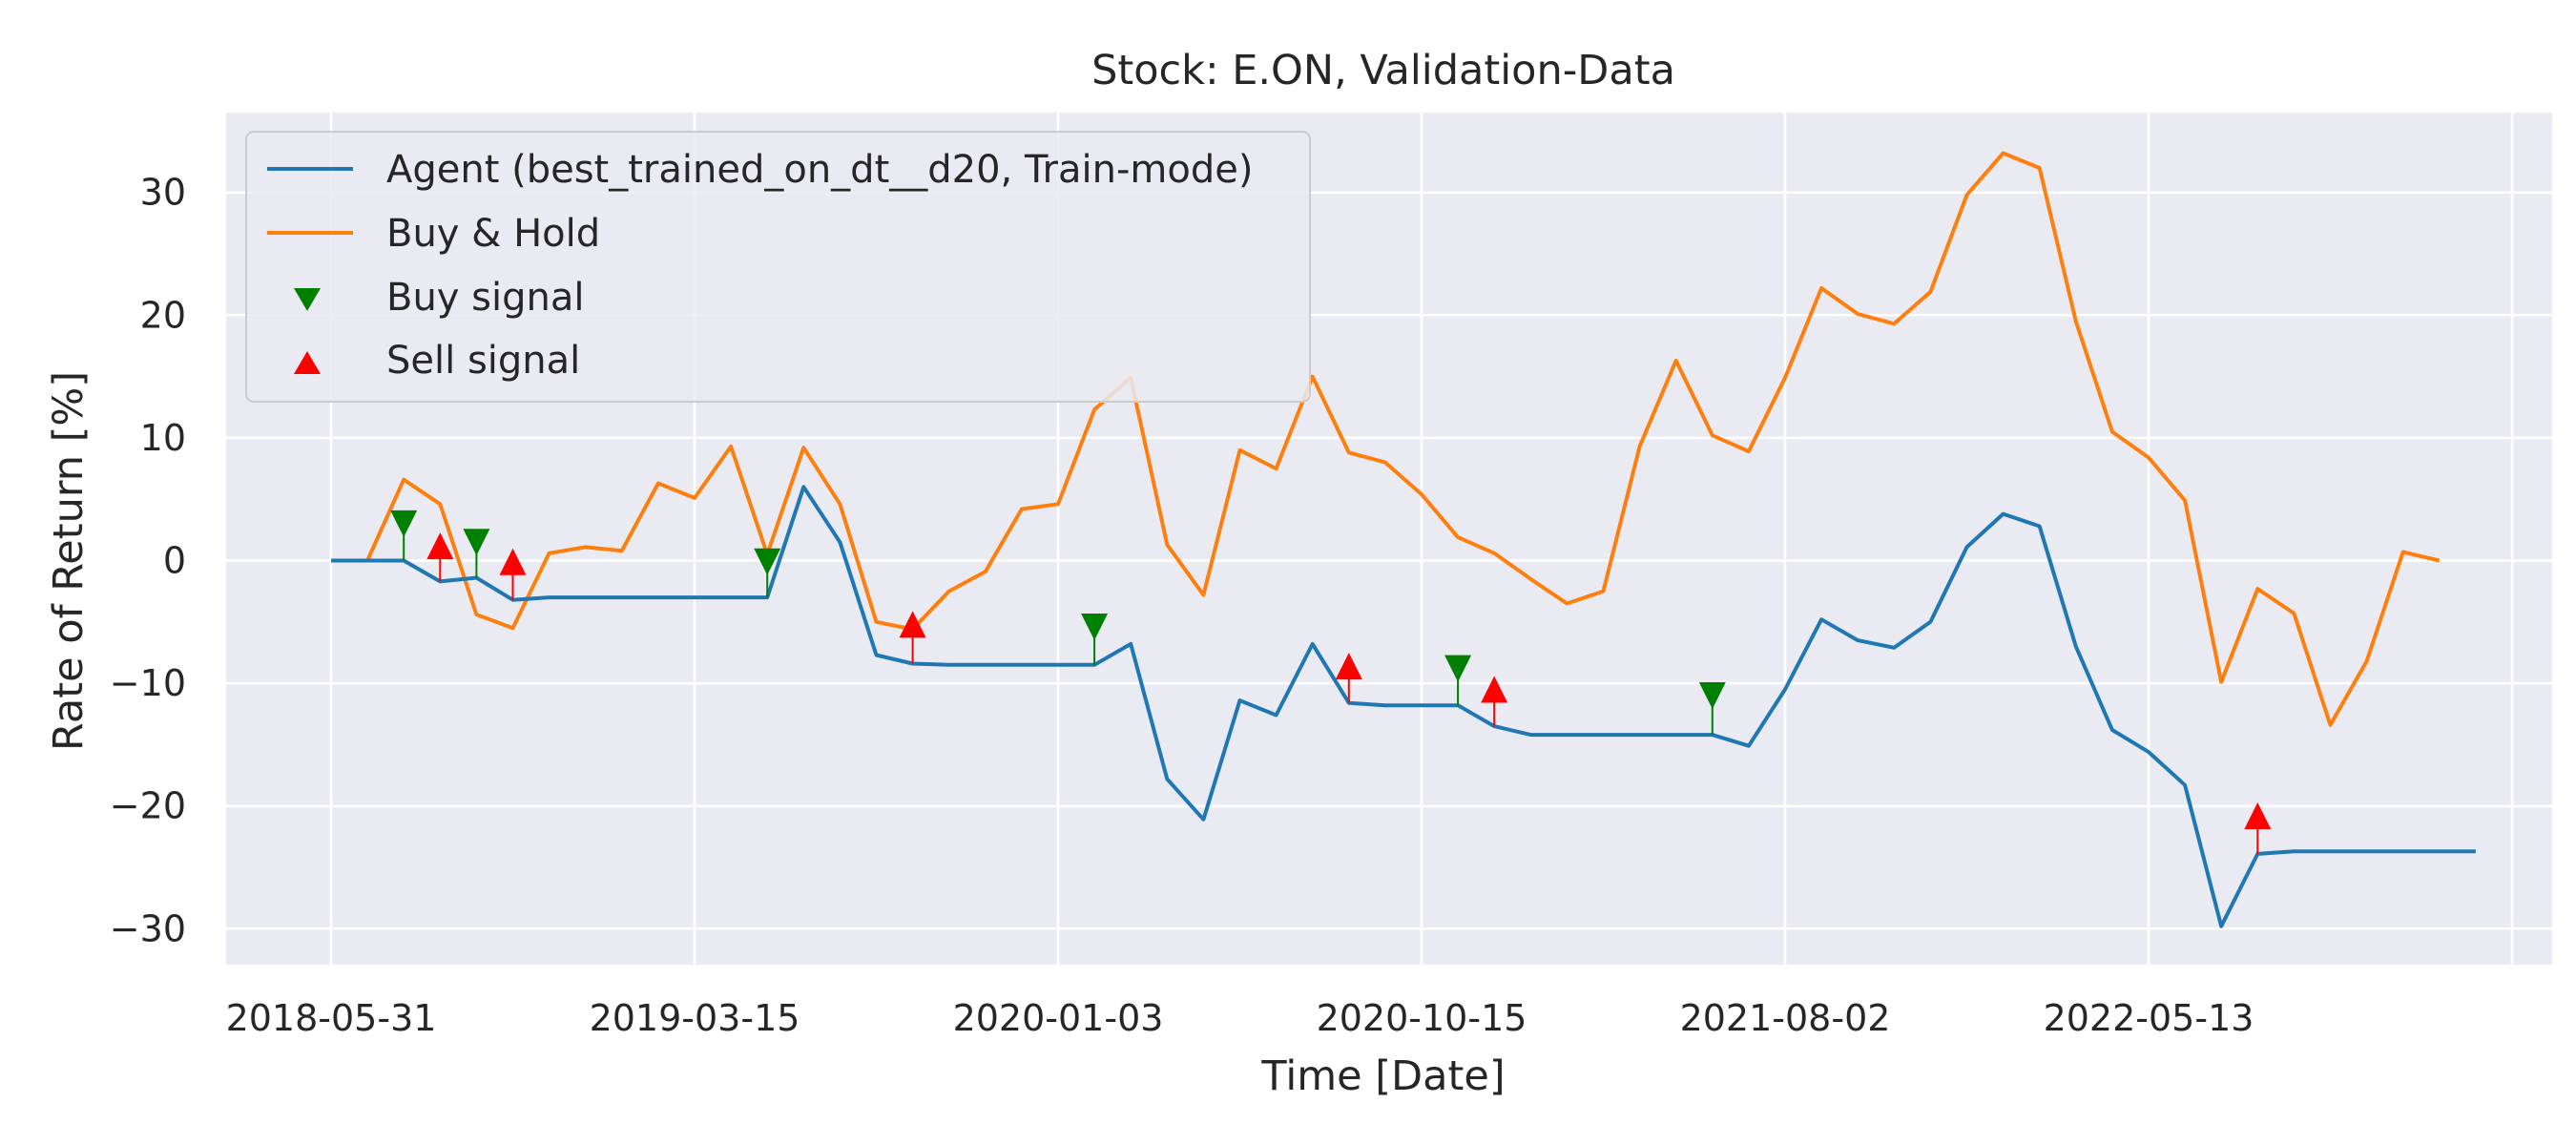 Image resolution: width=2576 pixels, height=1145 pixels. What do you see at coordinates (148, 806) in the screenshot?
I see `y-tick-label: −20` at bounding box center [148, 806].